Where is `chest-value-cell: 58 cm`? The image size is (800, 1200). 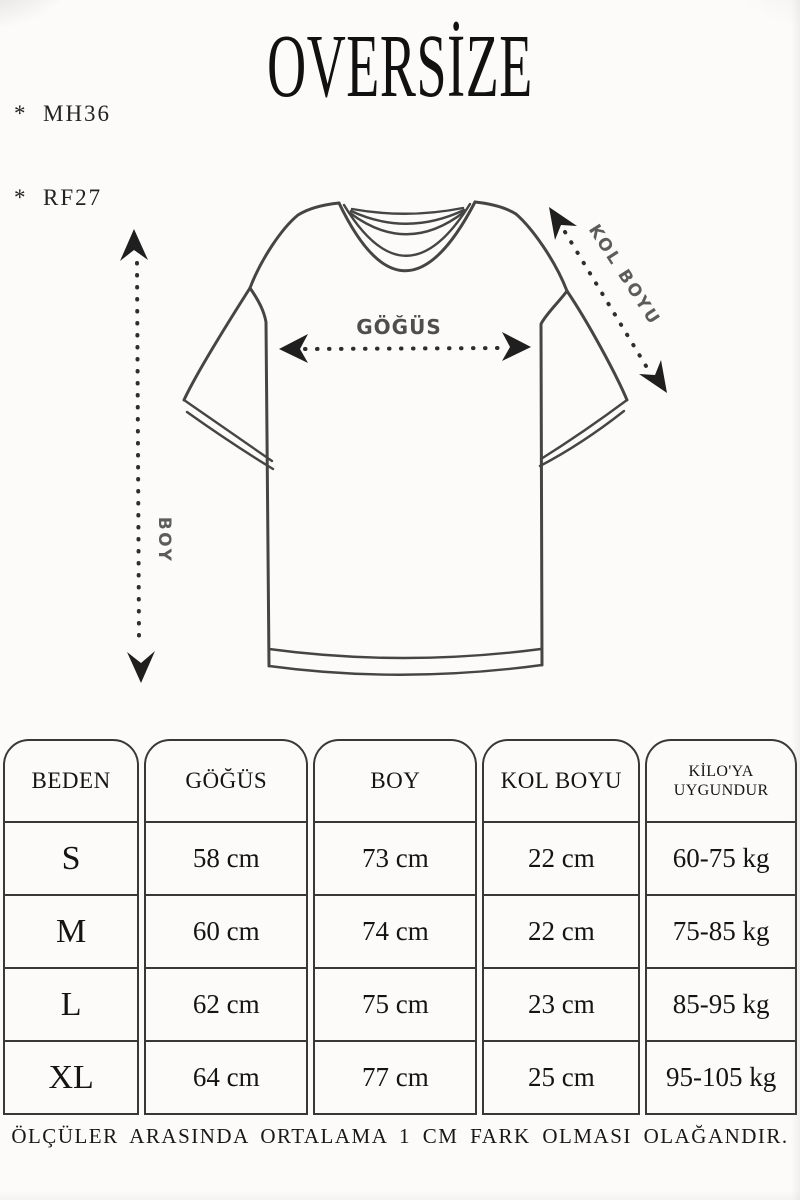
chest-value-cell: 58 cm is located at coordinates (226, 857).